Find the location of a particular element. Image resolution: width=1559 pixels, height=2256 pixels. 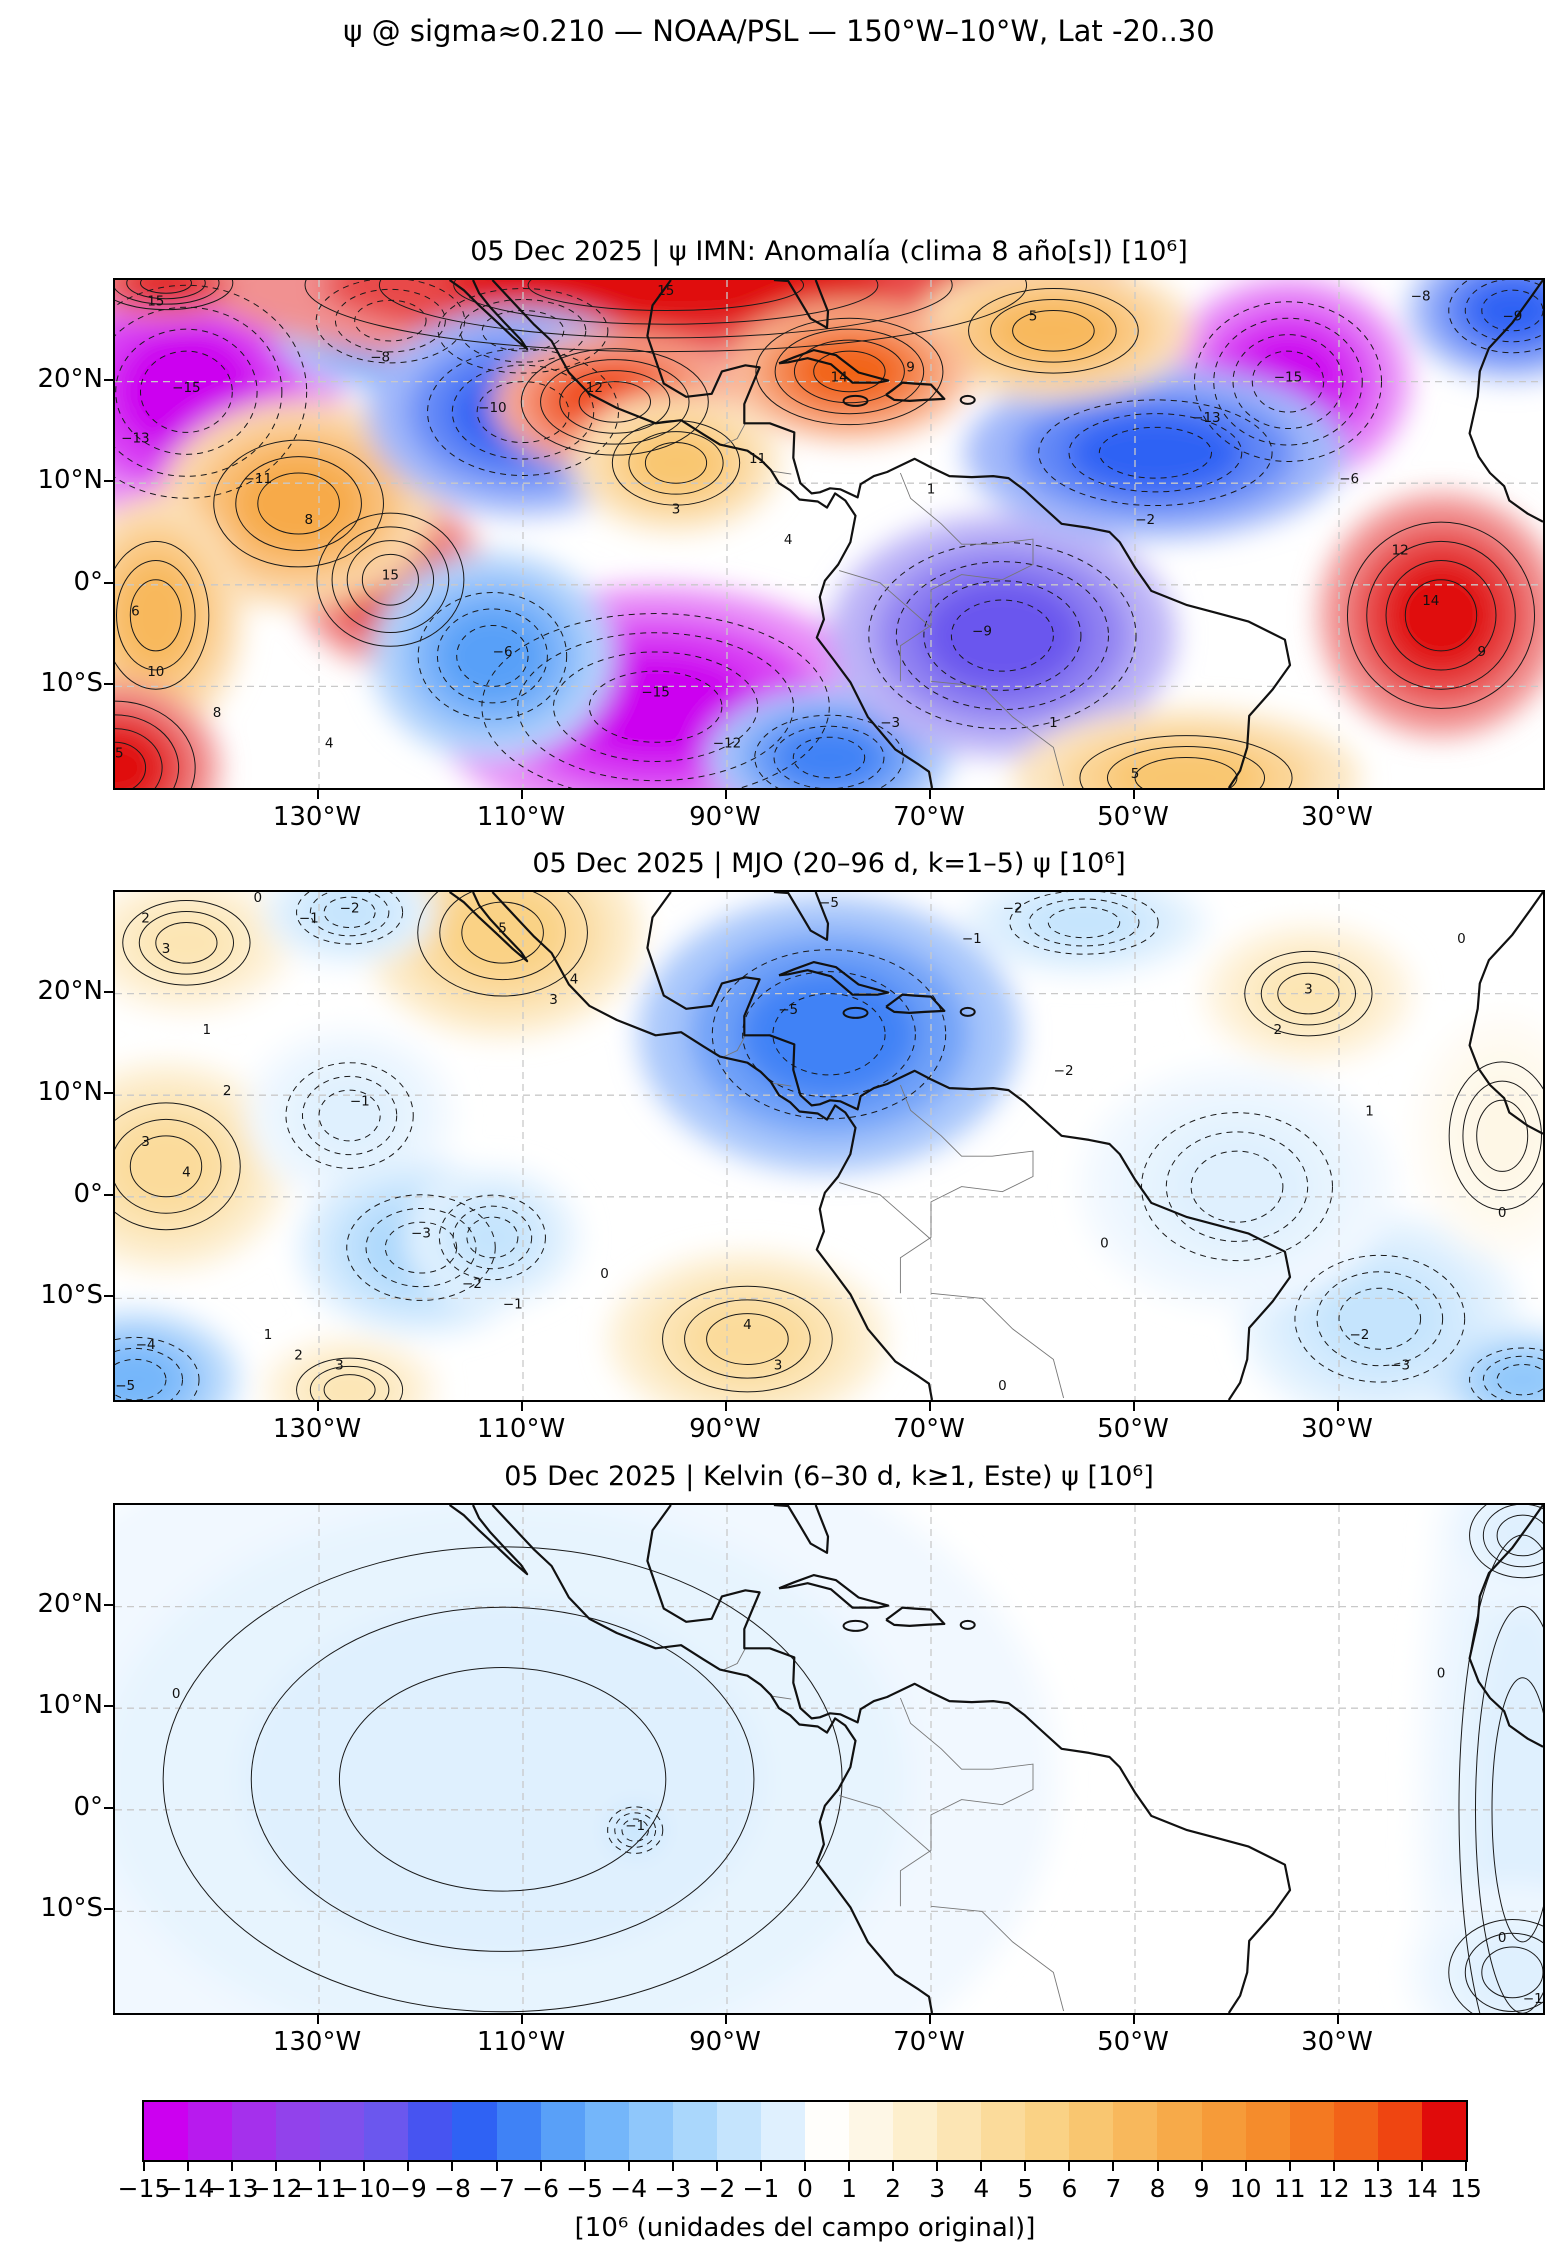

contour-label: 14 is located at coordinates (839, 378).